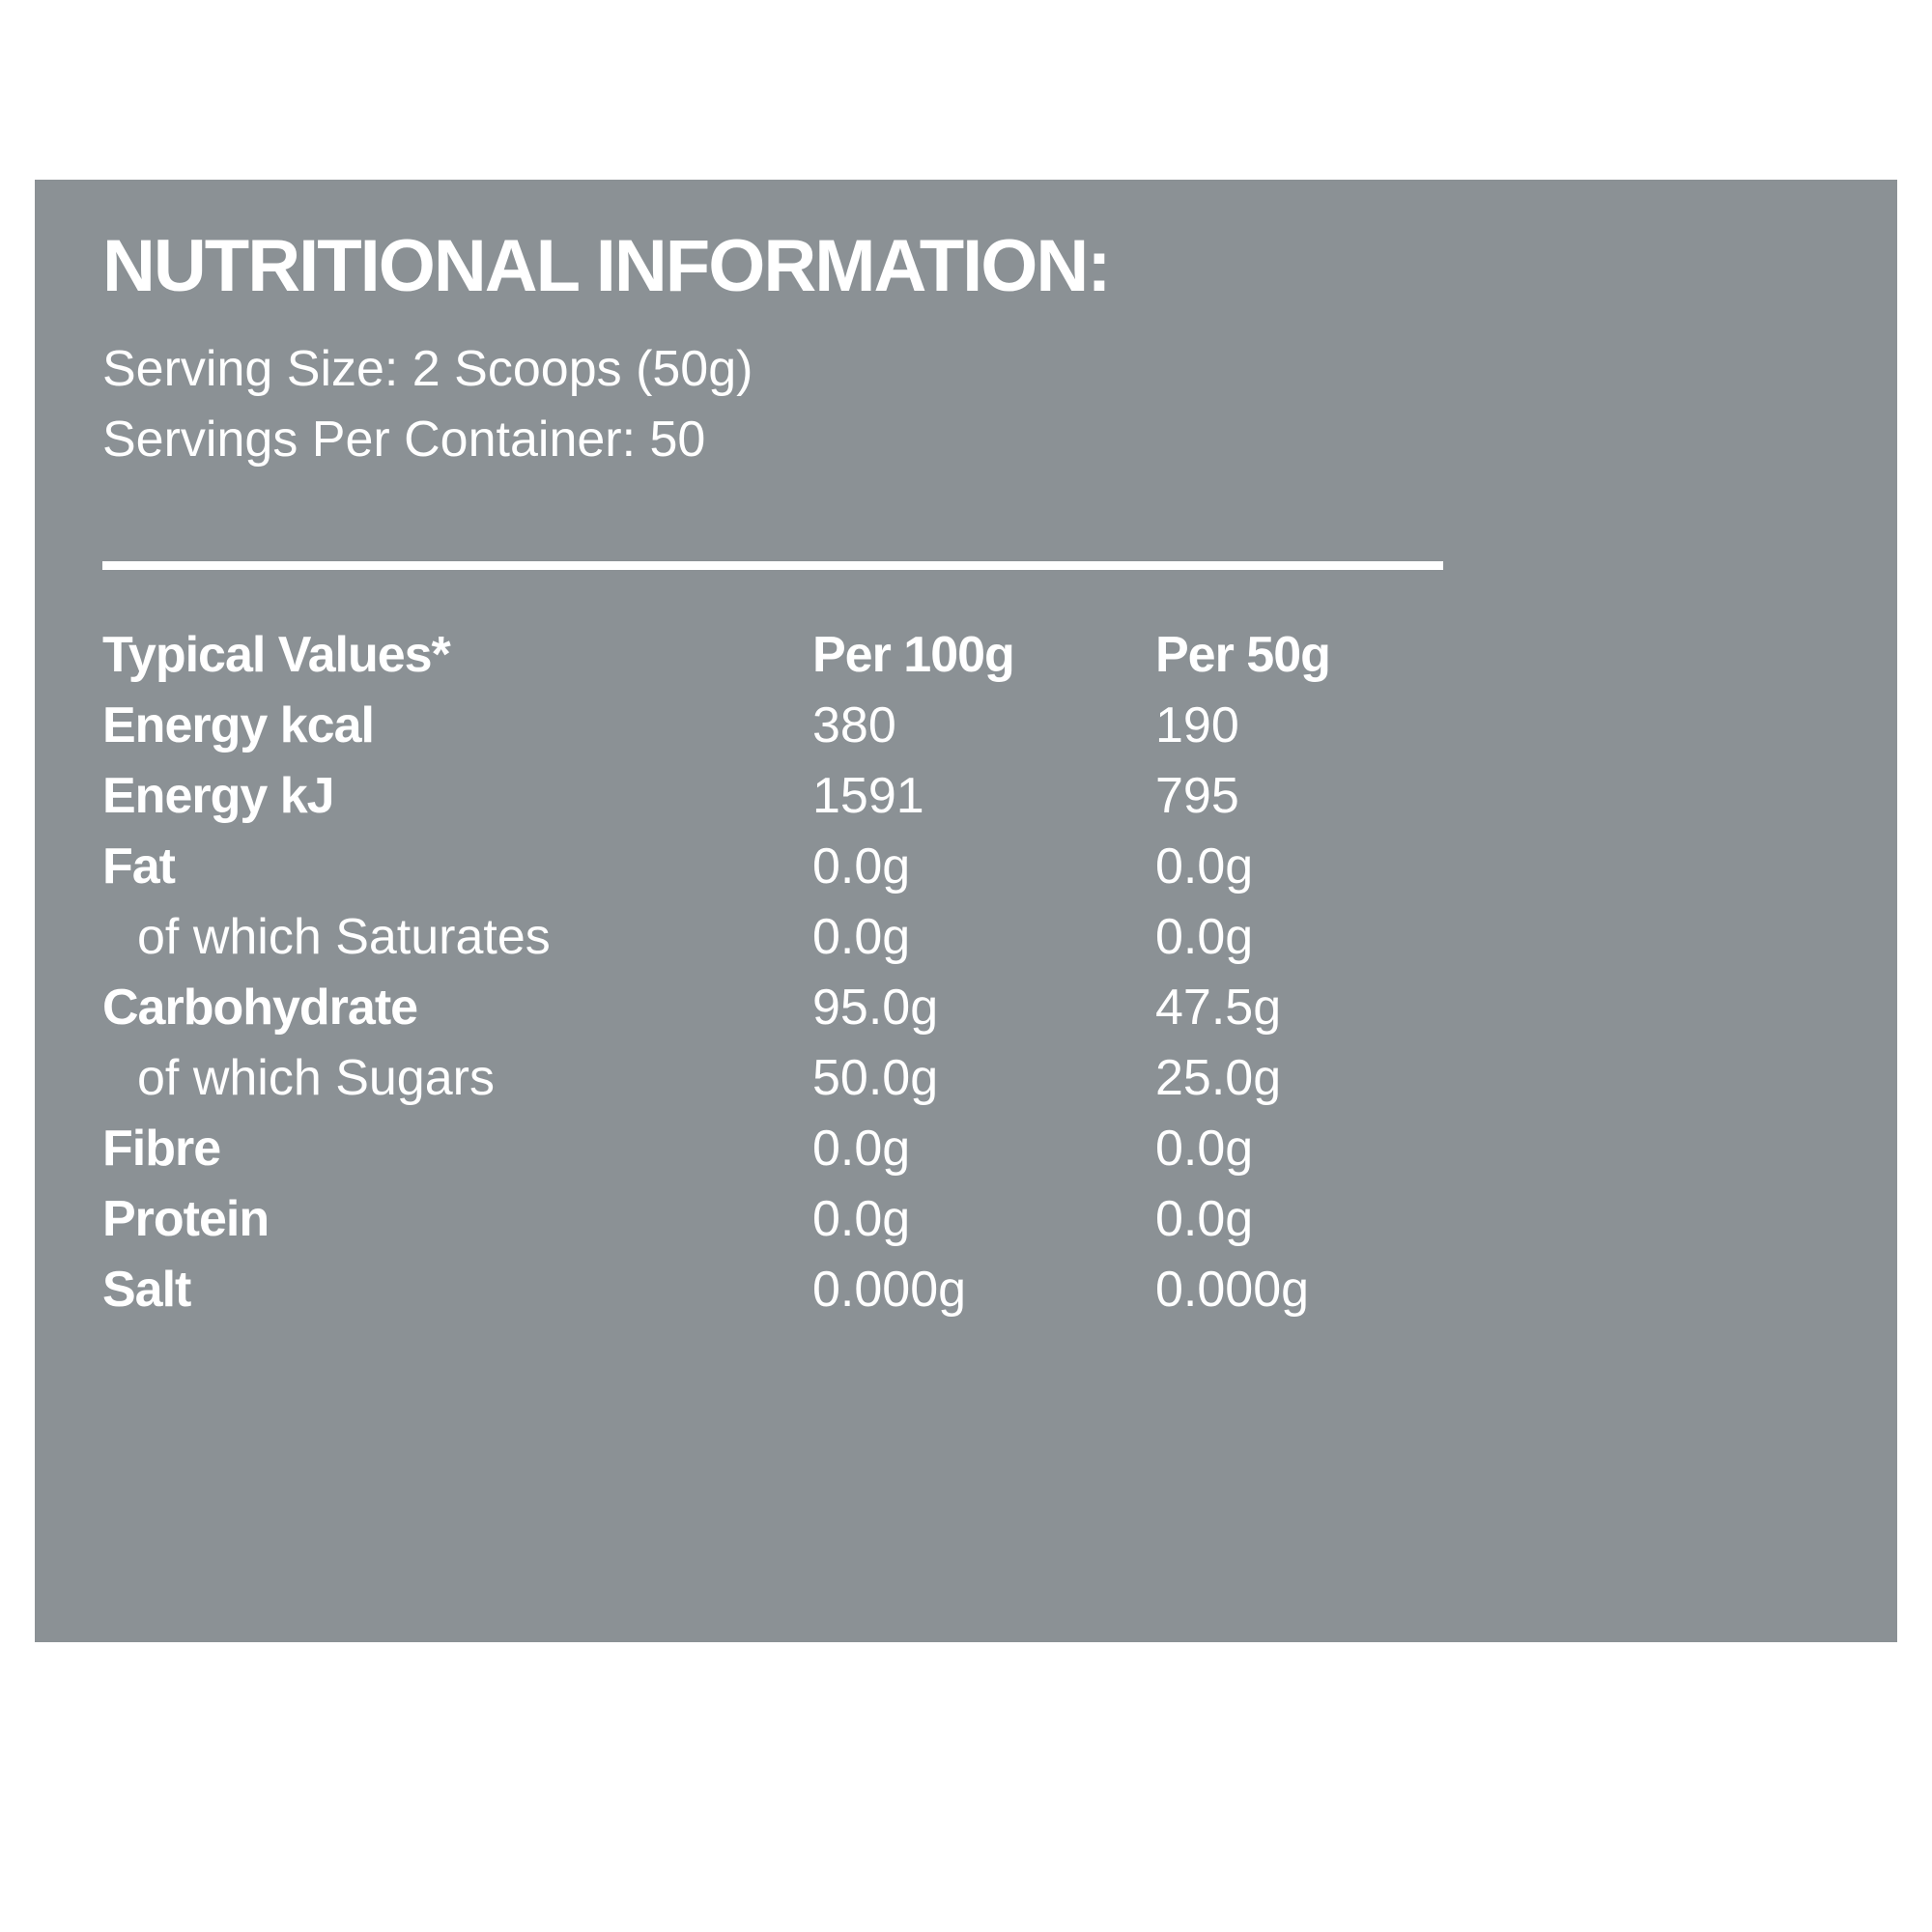 This screenshot has height=1932, width=1932. Describe the element at coordinates (260, 1008) in the screenshot. I see `nutrient-label: Carbohydrate` at that location.